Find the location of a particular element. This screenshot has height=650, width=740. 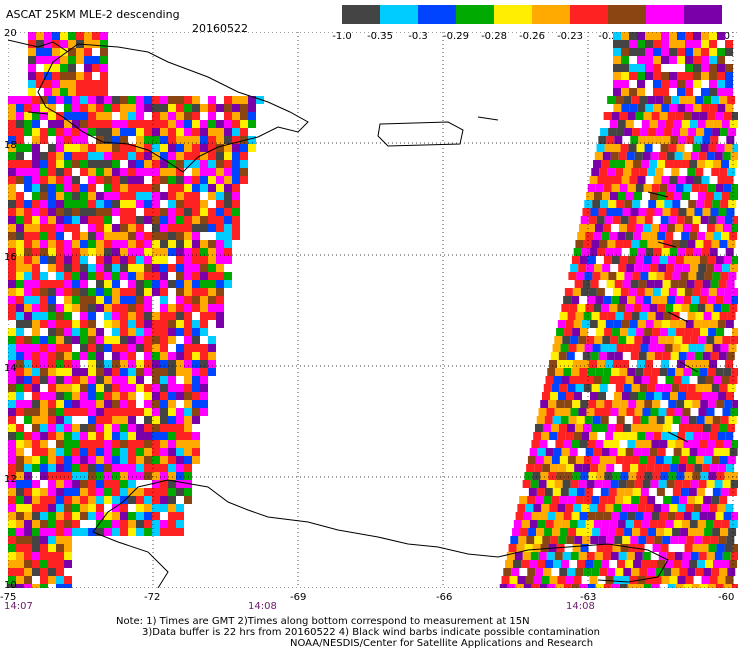

colorbar-label: -0.2 is located at coordinates (608, 36).